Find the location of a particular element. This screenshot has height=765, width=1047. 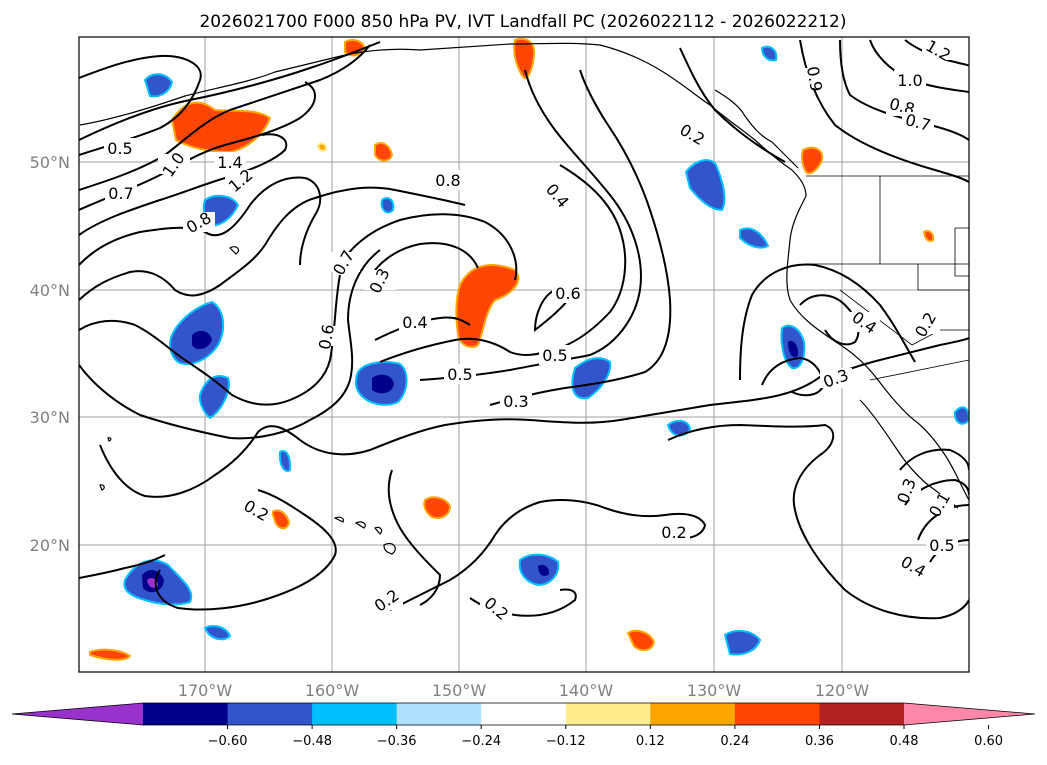

longitude-labels: 170°W 160°W 150°W 140°W 130°W 120°W is located at coordinates (524, 690).